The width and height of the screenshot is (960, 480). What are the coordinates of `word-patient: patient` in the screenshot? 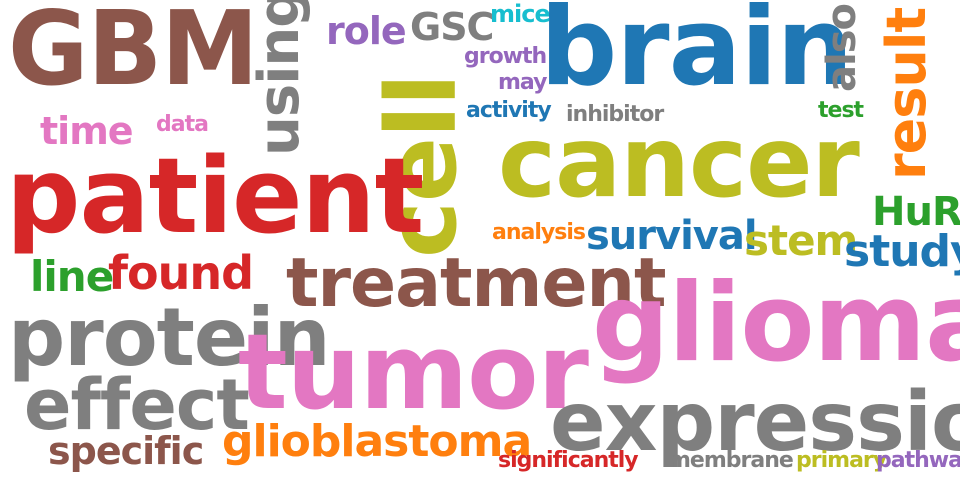 It's located at (215, 196).